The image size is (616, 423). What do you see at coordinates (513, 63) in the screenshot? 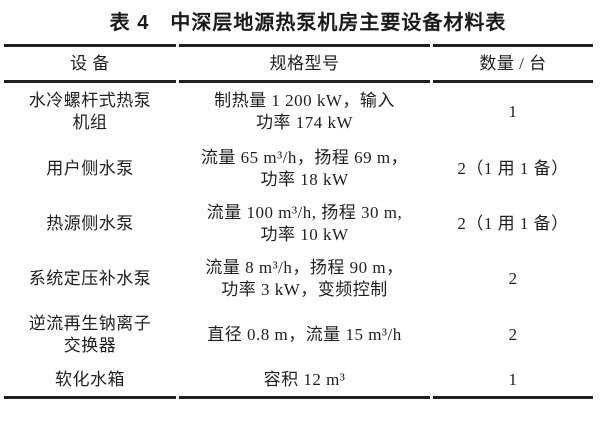
I see `column-header-quantity: 数量 / 台` at bounding box center [513, 63].